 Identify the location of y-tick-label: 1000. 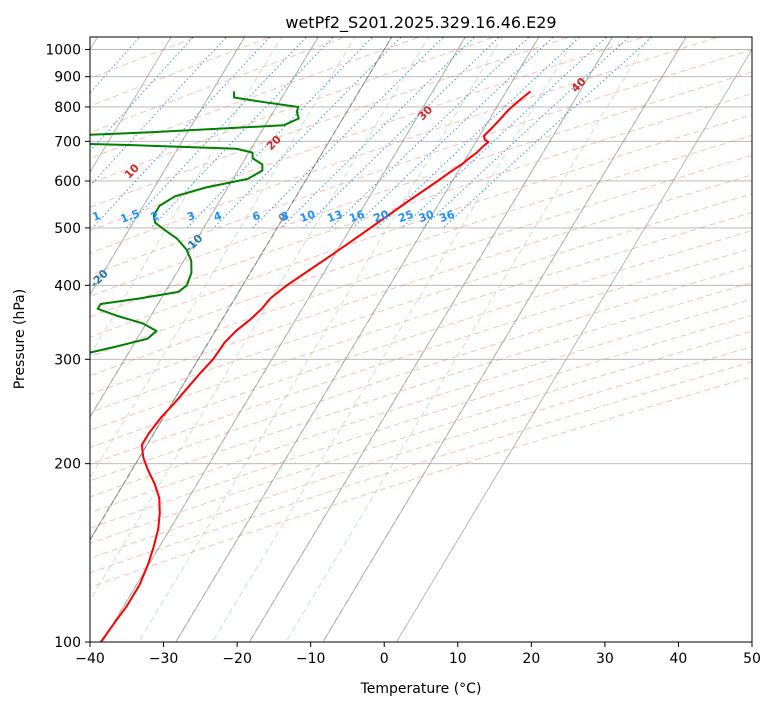
(63, 51).